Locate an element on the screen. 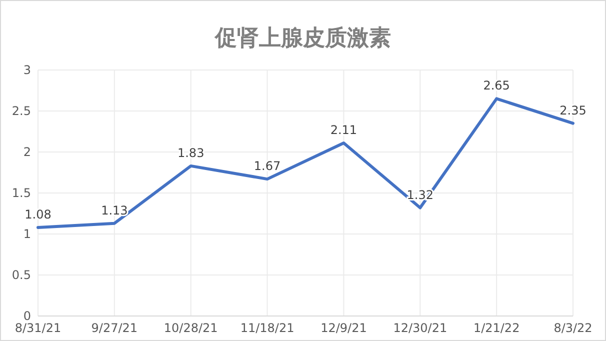  data-label: 2.35 is located at coordinates (573, 110).